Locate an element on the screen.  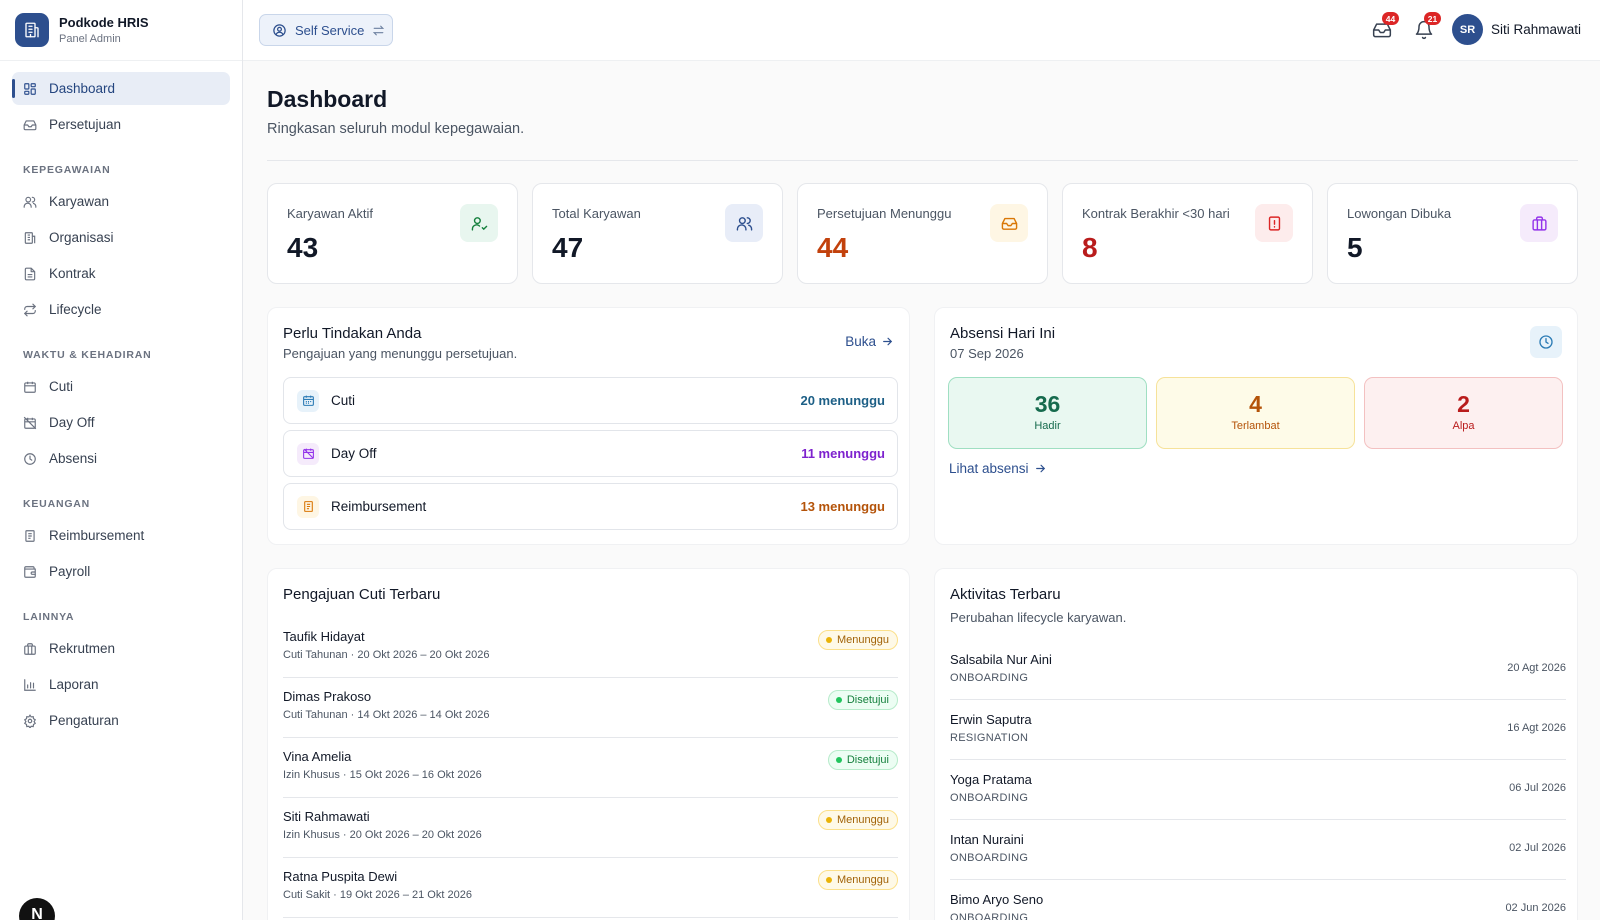
activity-date: 16 Agt 2026 is located at coordinates (1536, 728).